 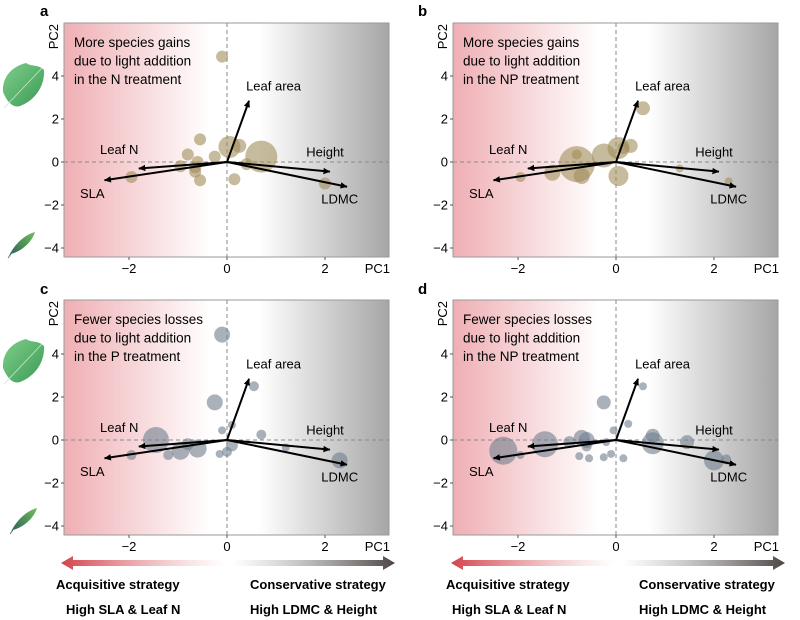 I want to click on panel-letter: c, so click(x=44, y=289).